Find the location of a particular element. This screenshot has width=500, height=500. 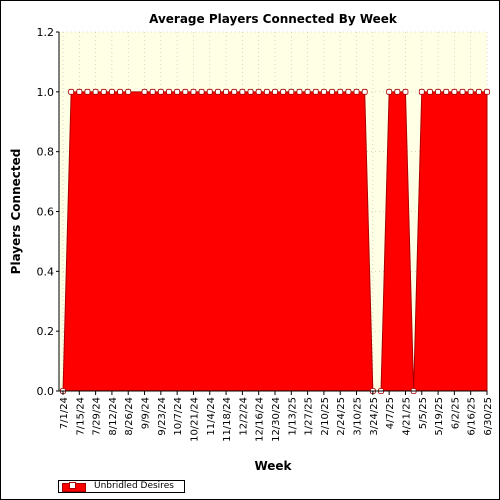

x-tick-label: 10/21/24 is located at coordinates (194, 419).